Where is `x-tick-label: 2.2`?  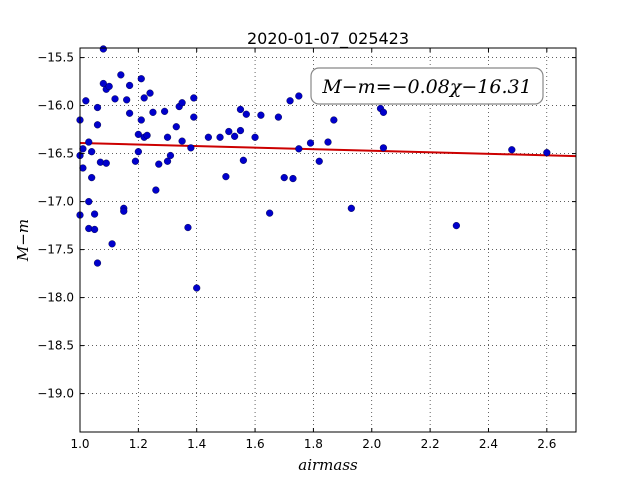
x-tick-label: 2.2 is located at coordinates (430, 444).